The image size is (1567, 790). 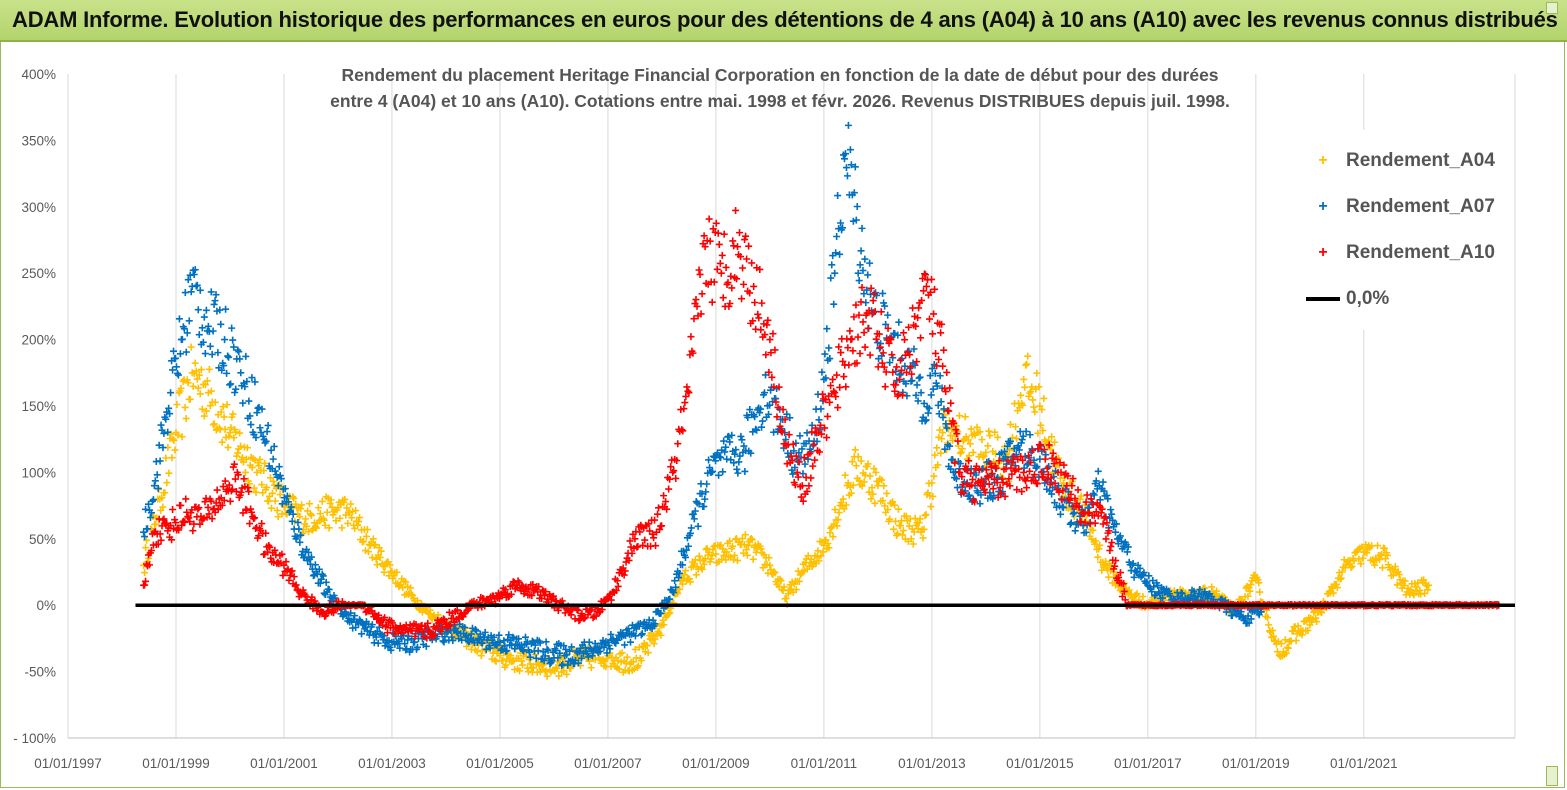 What do you see at coordinates (1552, 776) in the screenshot?
I see `corner-handle-bottom-right` at bounding box center [1552, 776].